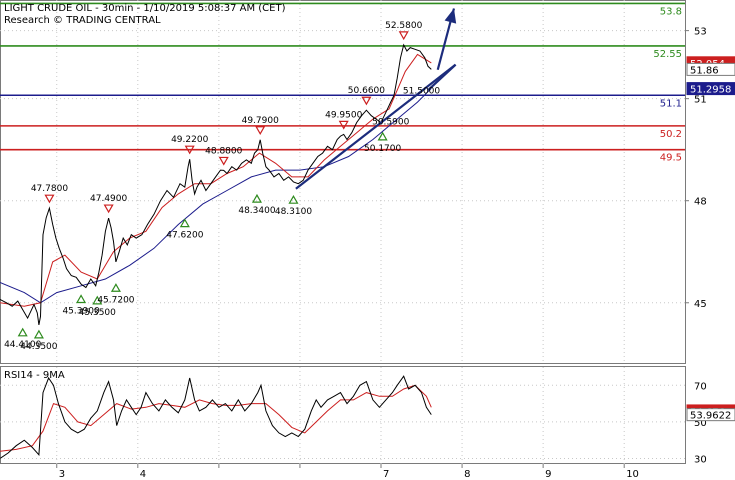 This screenshot has height=480, width=735. I want to click on rsi-value-box-1: 53.9622, so click(710, 415).